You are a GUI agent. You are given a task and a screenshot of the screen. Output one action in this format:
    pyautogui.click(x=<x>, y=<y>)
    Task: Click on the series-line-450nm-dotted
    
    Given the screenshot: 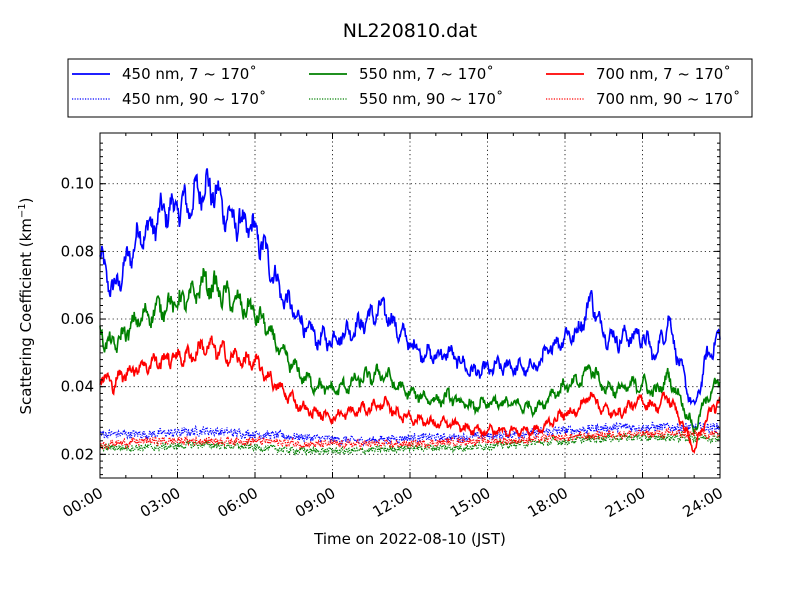 What is the action you would take?
    pyautogui.click(x=410, y=433)
    